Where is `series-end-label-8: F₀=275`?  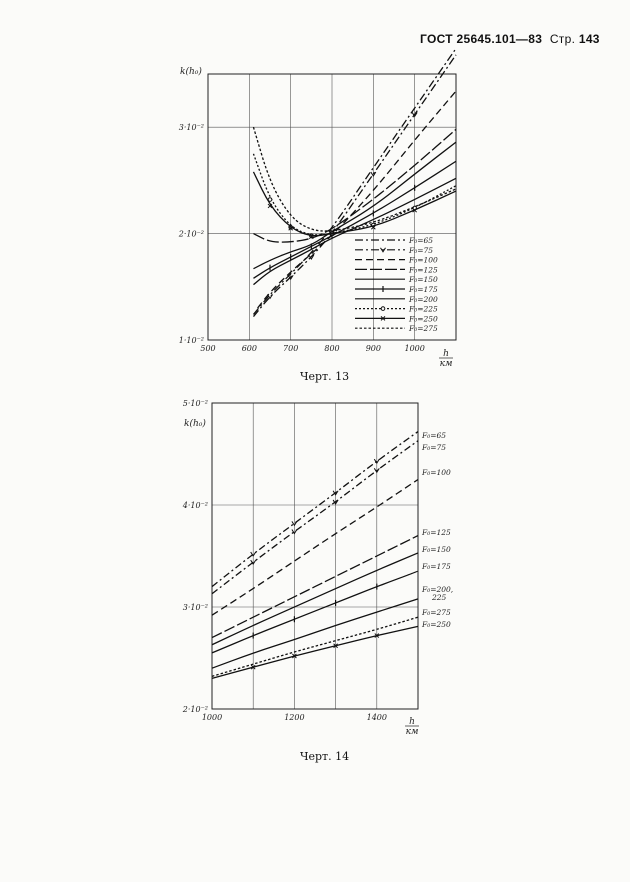 series-end-label-8: F₀=275 is located at coordinates (436, 612).